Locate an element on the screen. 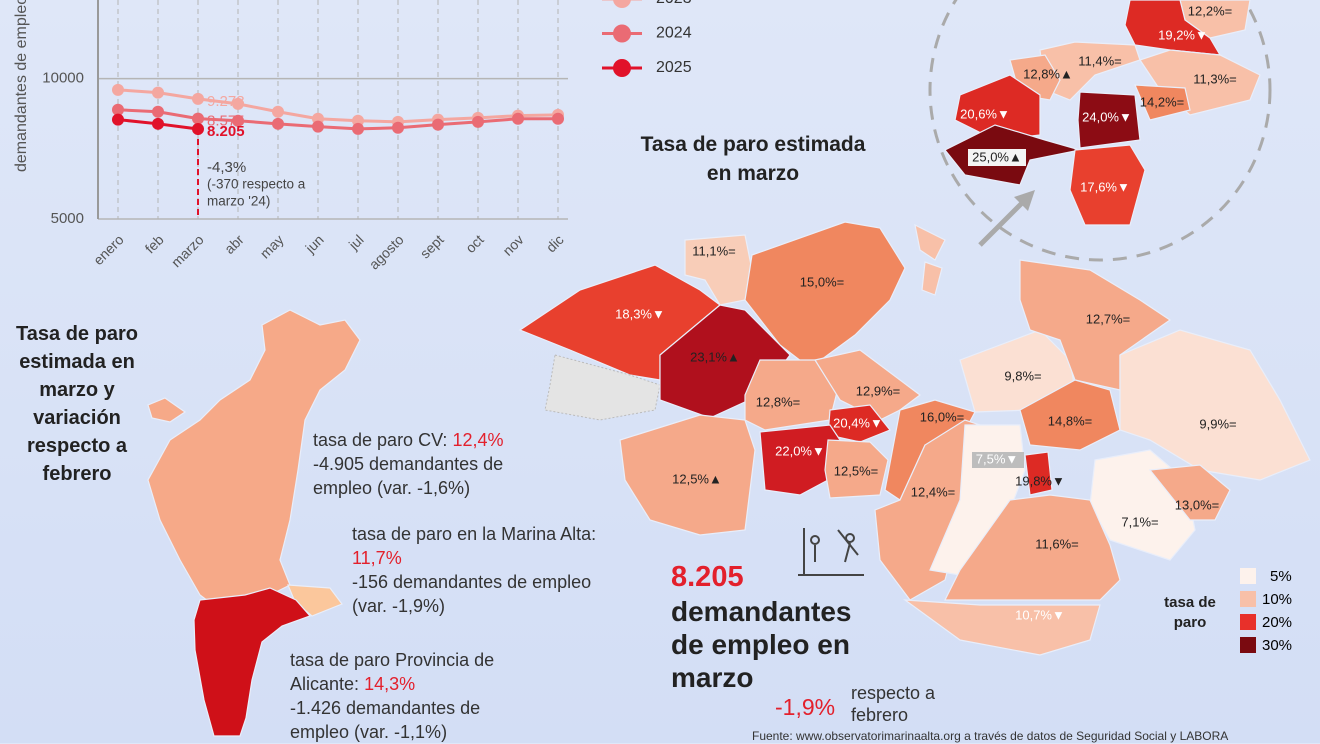 The width and height of the screenshot is (1320, 744). legend-label: 2025 is located at coordinates (674, 67).